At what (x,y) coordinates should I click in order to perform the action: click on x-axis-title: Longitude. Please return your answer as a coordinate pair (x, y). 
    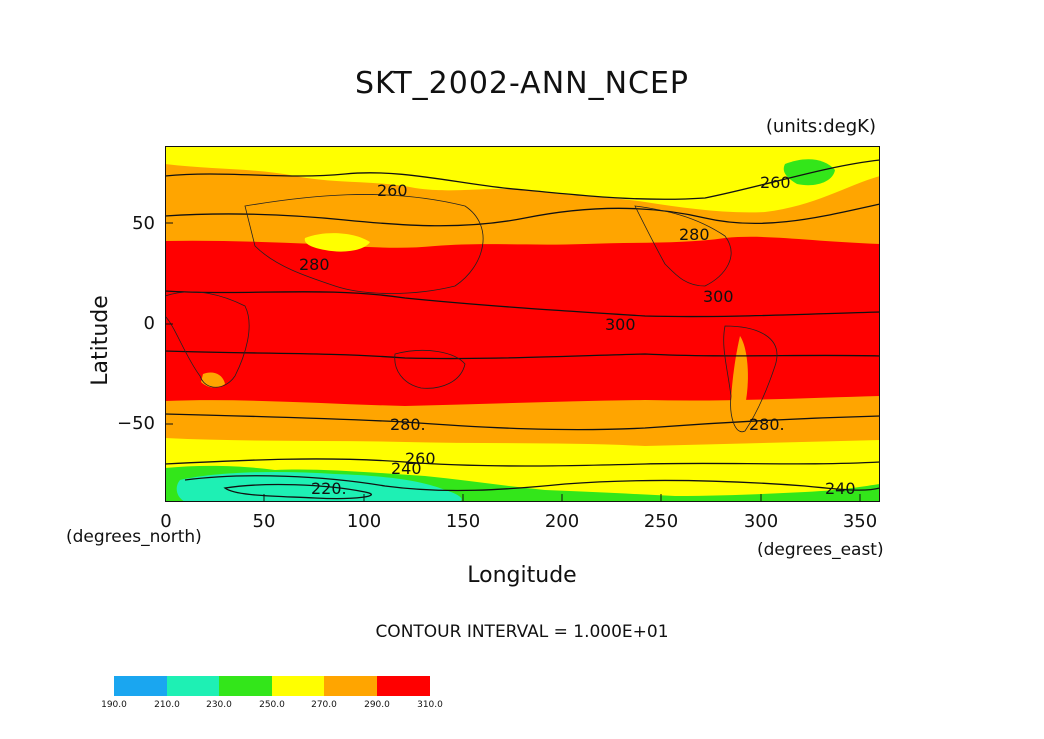
    Looking at the image, I should click on (522, 575).